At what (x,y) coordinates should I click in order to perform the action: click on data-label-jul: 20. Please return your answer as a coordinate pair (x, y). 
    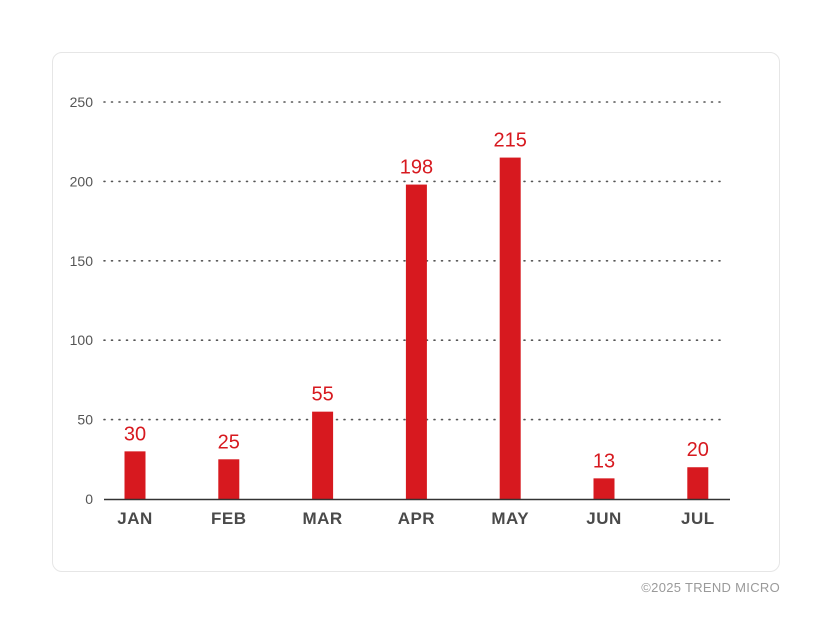
    Looking at the image, I should click on (698, 450).